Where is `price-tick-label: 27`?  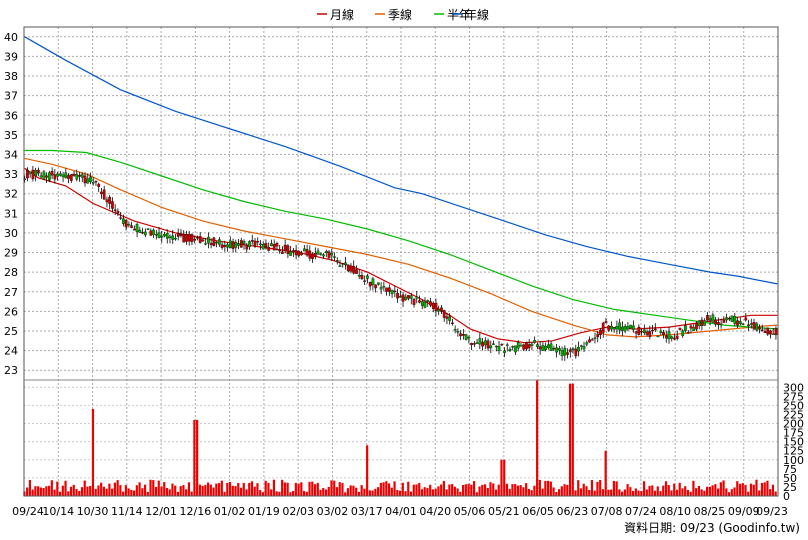
price-tick-label: 27 is located at coordinates (11, 292).